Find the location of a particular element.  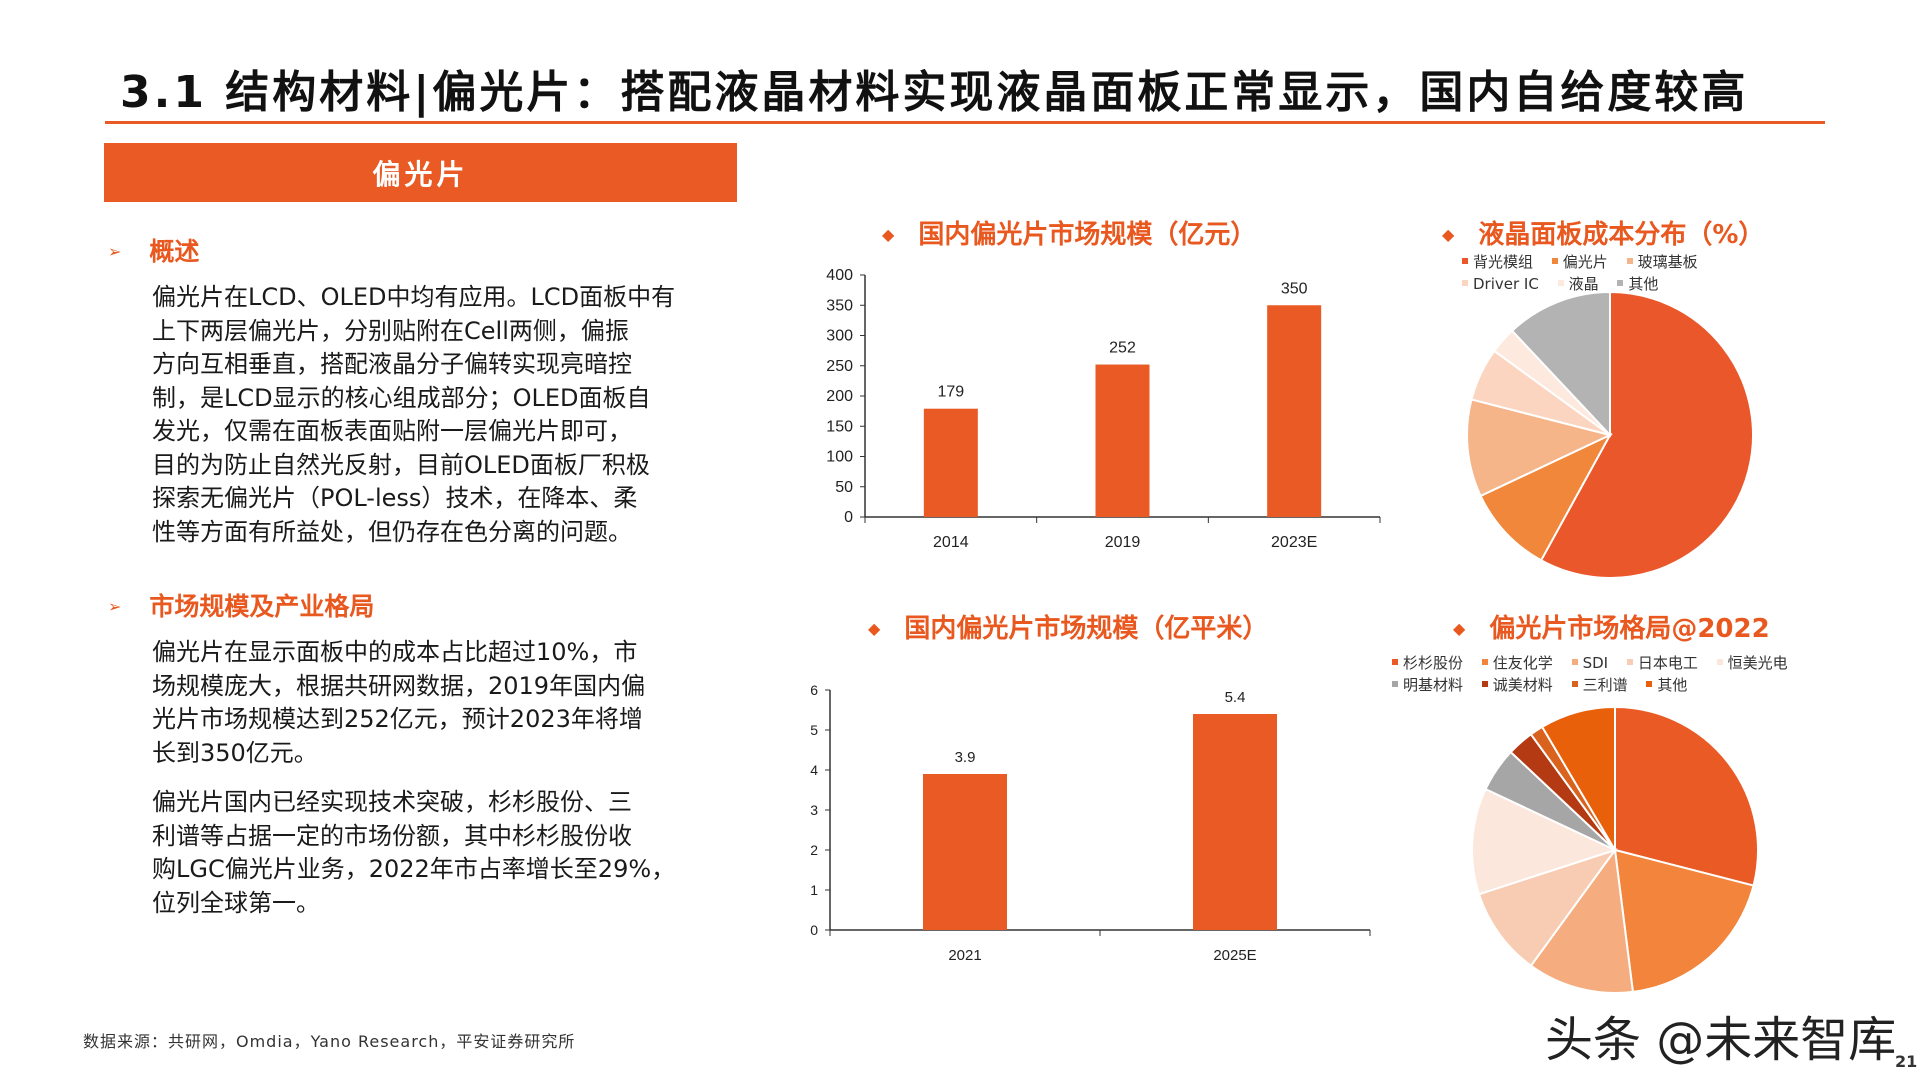

x-tick-label: 2025E is located at coordinates (1234, 955).